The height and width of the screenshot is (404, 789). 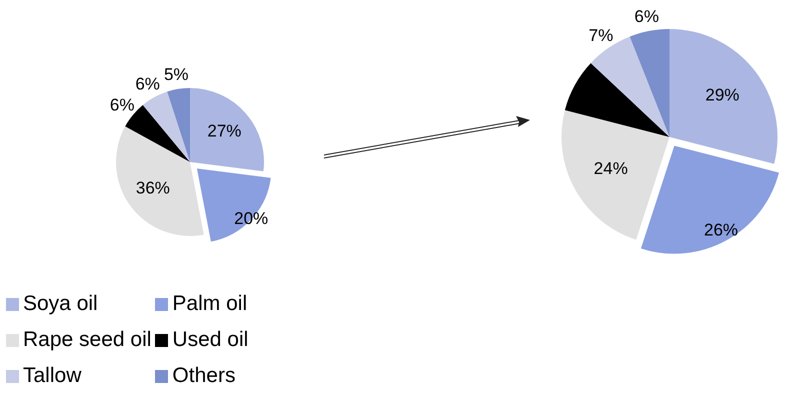 I want to click on data-label: 7%, so click(x=601, y=35).